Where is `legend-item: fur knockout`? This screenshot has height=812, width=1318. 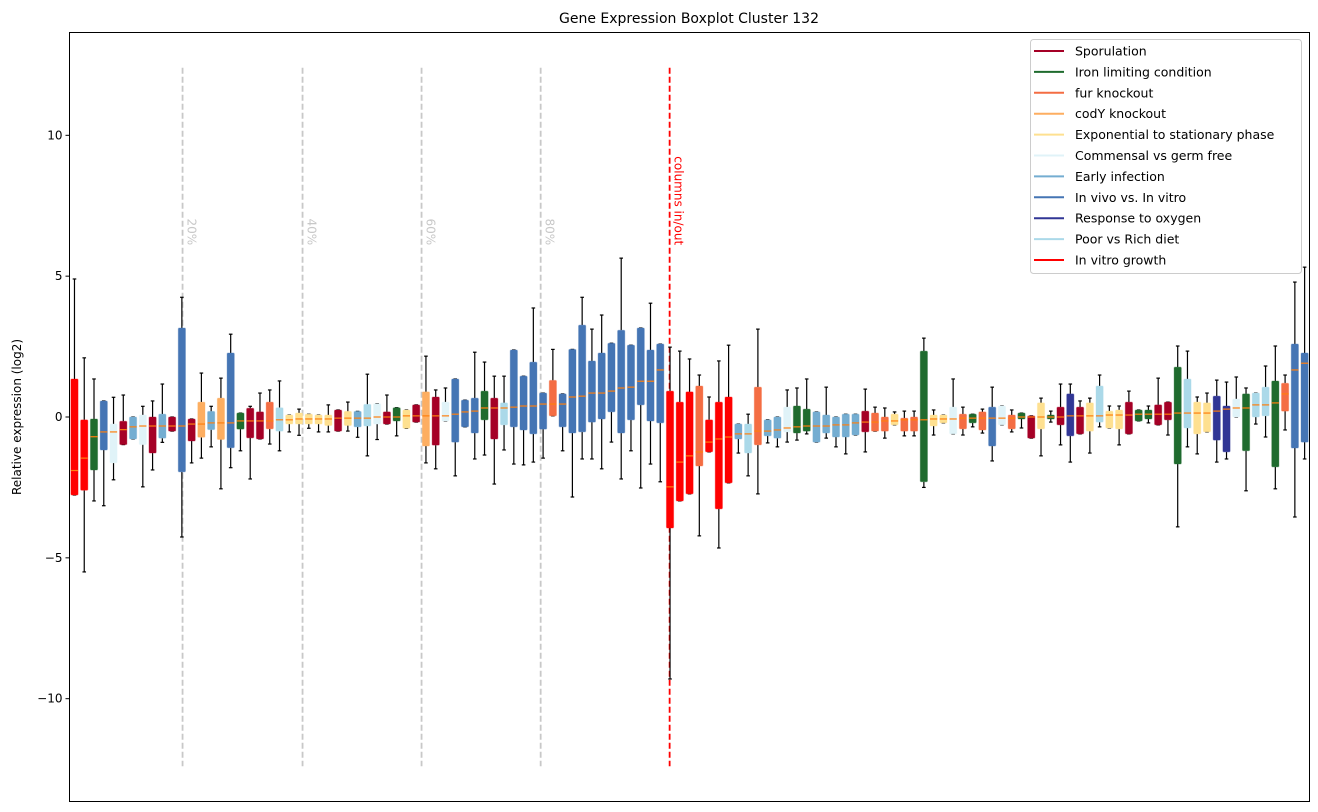 legend-item: fur knockout is located at coordinates (1093, 92).